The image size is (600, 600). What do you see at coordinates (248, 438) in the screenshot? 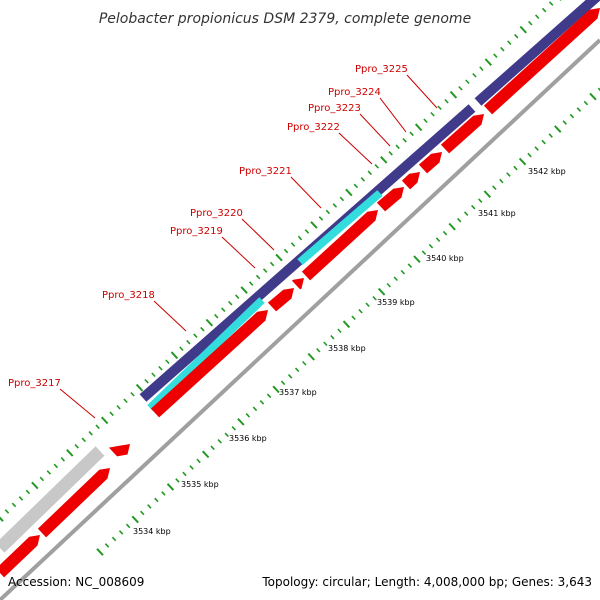
I see `scale-tick-label: 3536 kbp` at bounding box center [248, 438].